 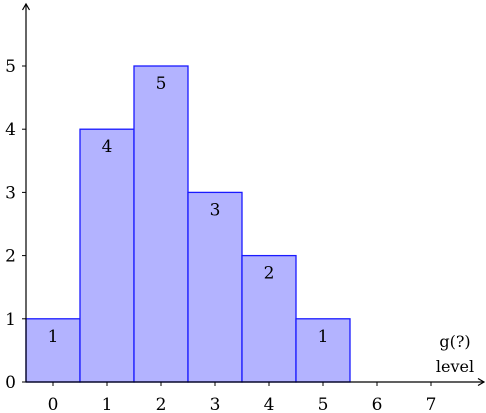 What do you see at coordinates (269, 404) in the screenshot?
I see `x-tick-label: 4` at bounding box center [269, 404].